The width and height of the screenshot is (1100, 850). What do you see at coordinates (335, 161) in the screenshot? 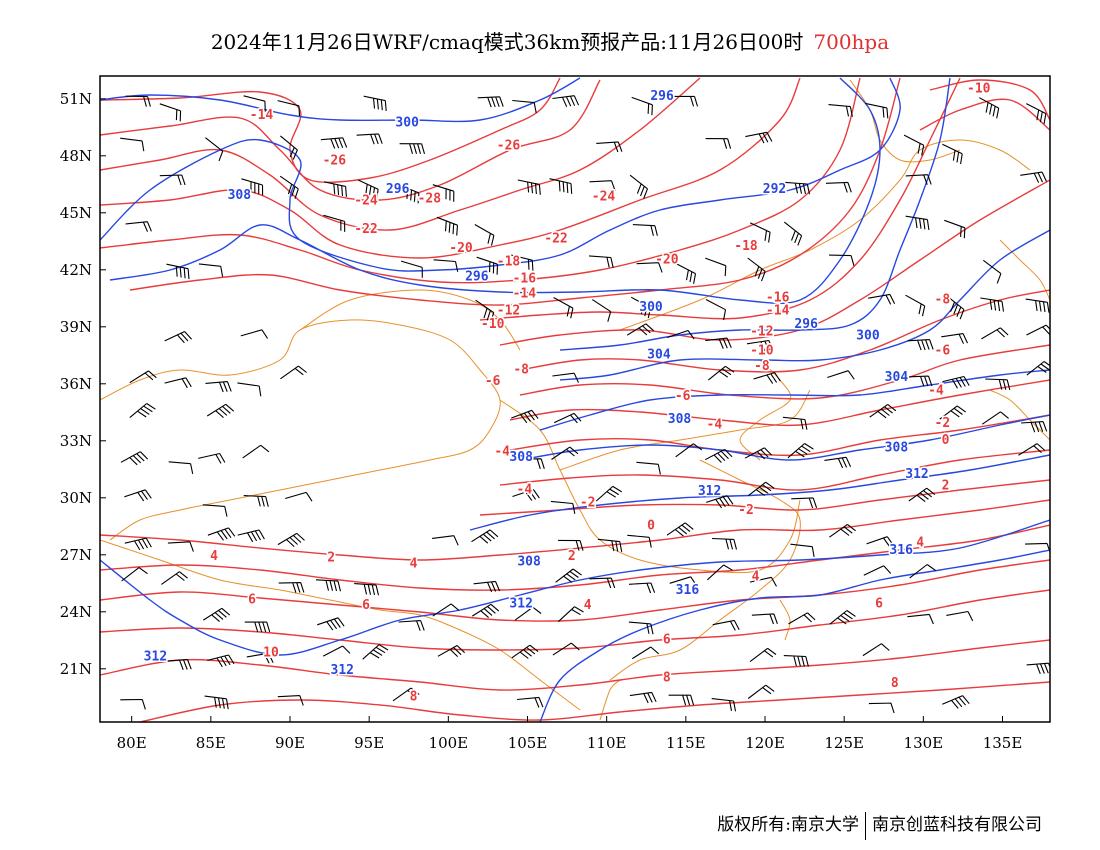
I see `temperature-label: -26` at bounding box center [335, 161].